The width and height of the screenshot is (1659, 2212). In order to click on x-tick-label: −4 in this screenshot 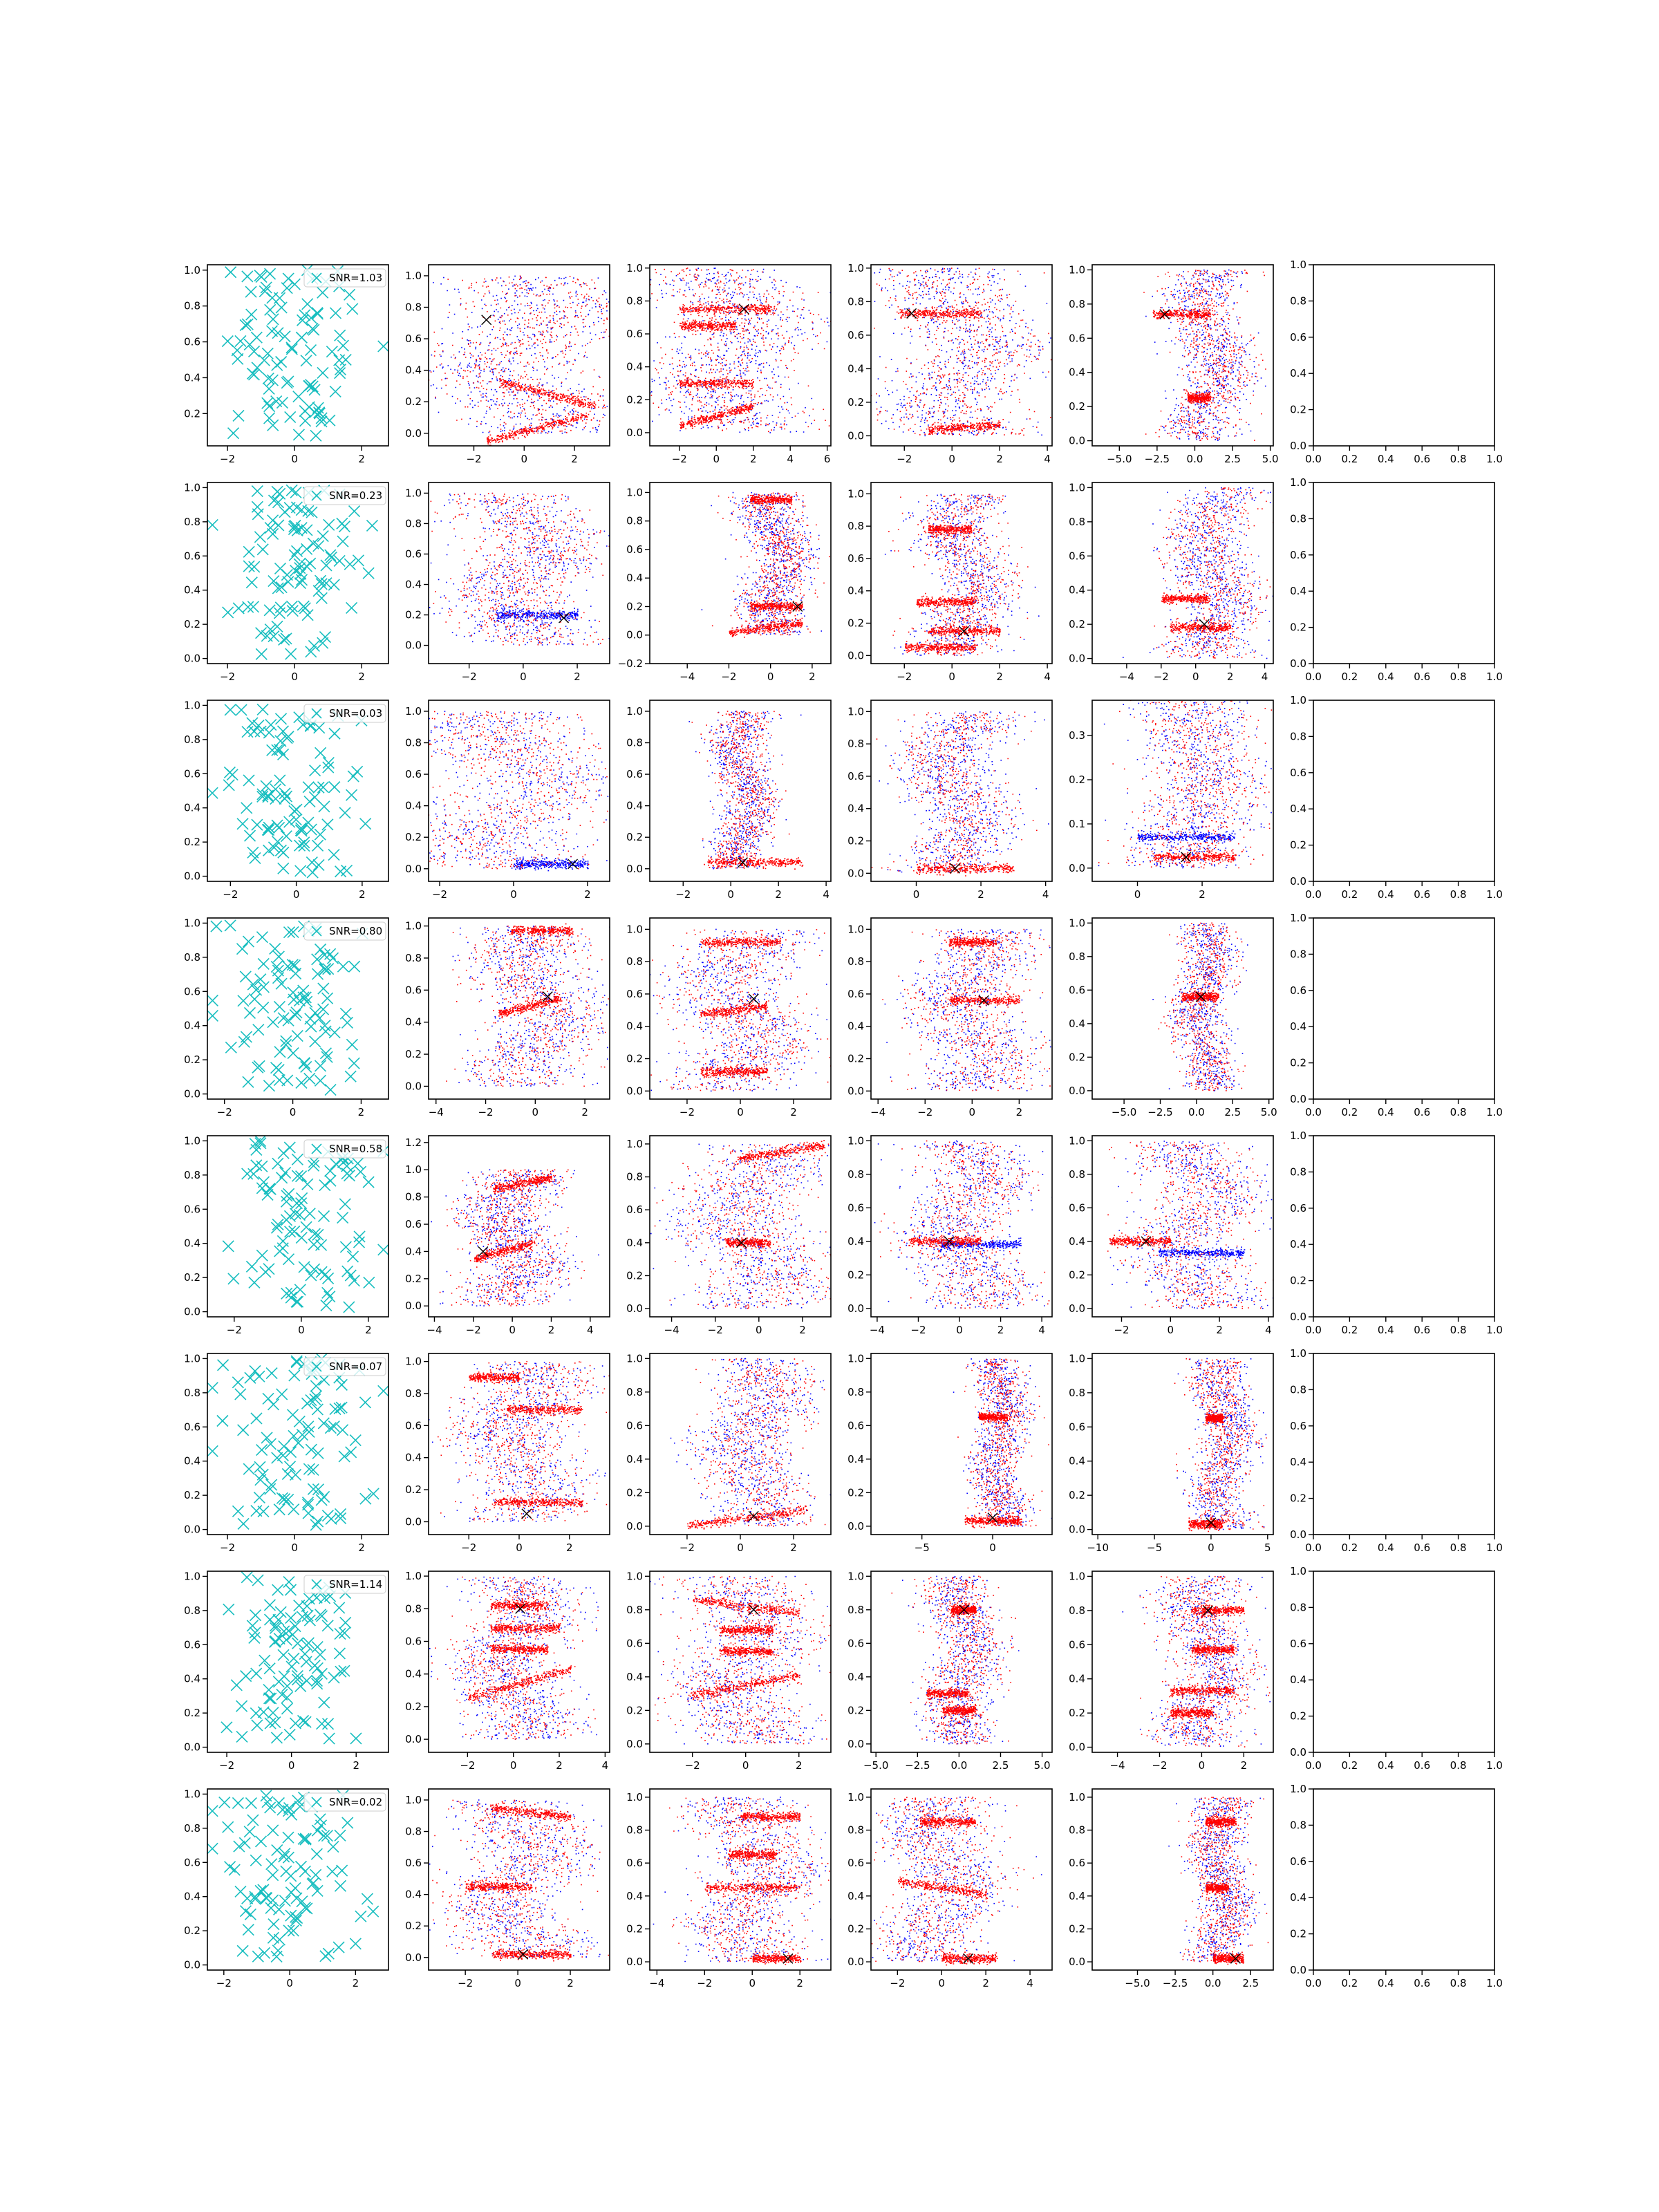, I will do `click(671, 1330)`.